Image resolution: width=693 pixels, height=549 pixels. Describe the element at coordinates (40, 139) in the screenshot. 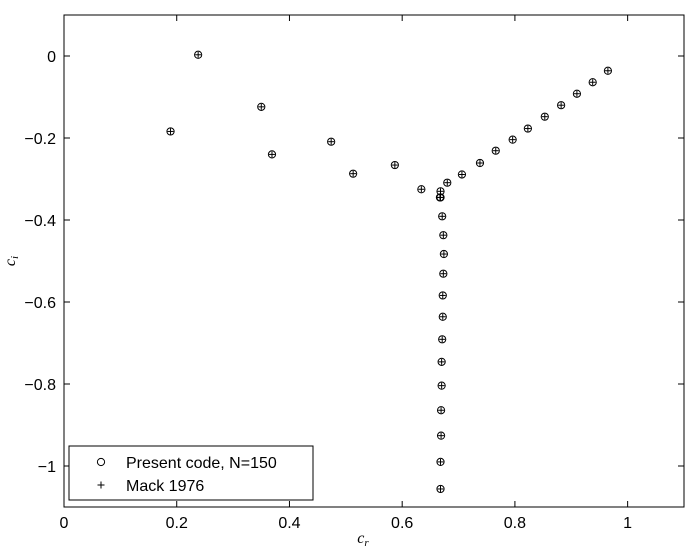

I see `y-tick-label: −0.2` at that location.